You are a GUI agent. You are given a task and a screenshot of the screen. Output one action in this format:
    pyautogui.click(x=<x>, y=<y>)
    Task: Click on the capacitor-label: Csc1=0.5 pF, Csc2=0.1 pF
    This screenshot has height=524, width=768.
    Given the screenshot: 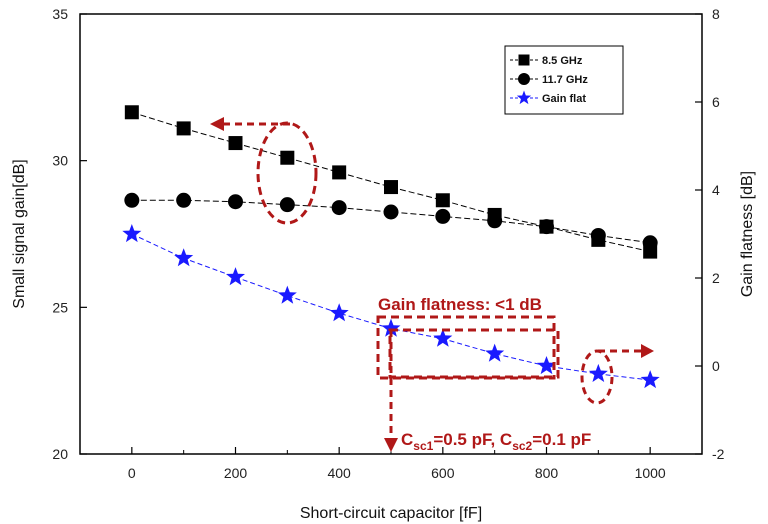 What is the action you would take?
    pyautogui.click(x=496, y=441)
    